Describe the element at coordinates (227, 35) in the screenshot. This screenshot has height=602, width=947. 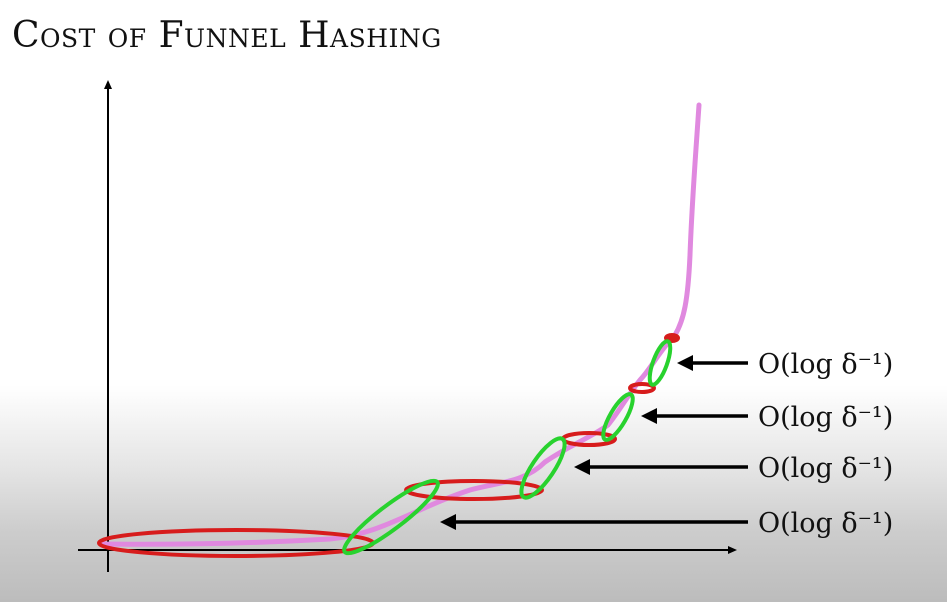
I see `slide-title: Cost of Funnel Hashing` at that location.